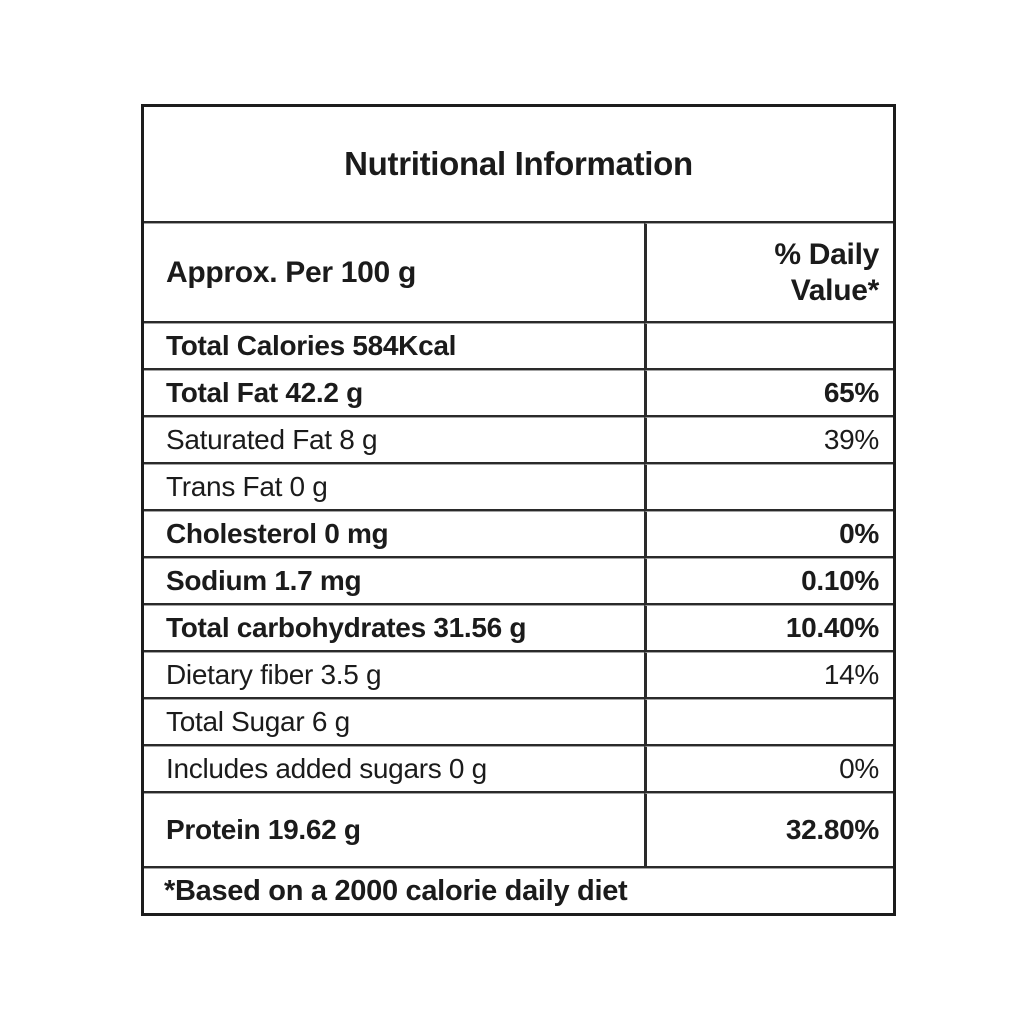 This screenshot has width=1024, height=1024. What do you see at coordinates (826, 254) in the screenshot?
I see `daily-value-header-line1: % Daily` at bounding box center [826, 254].